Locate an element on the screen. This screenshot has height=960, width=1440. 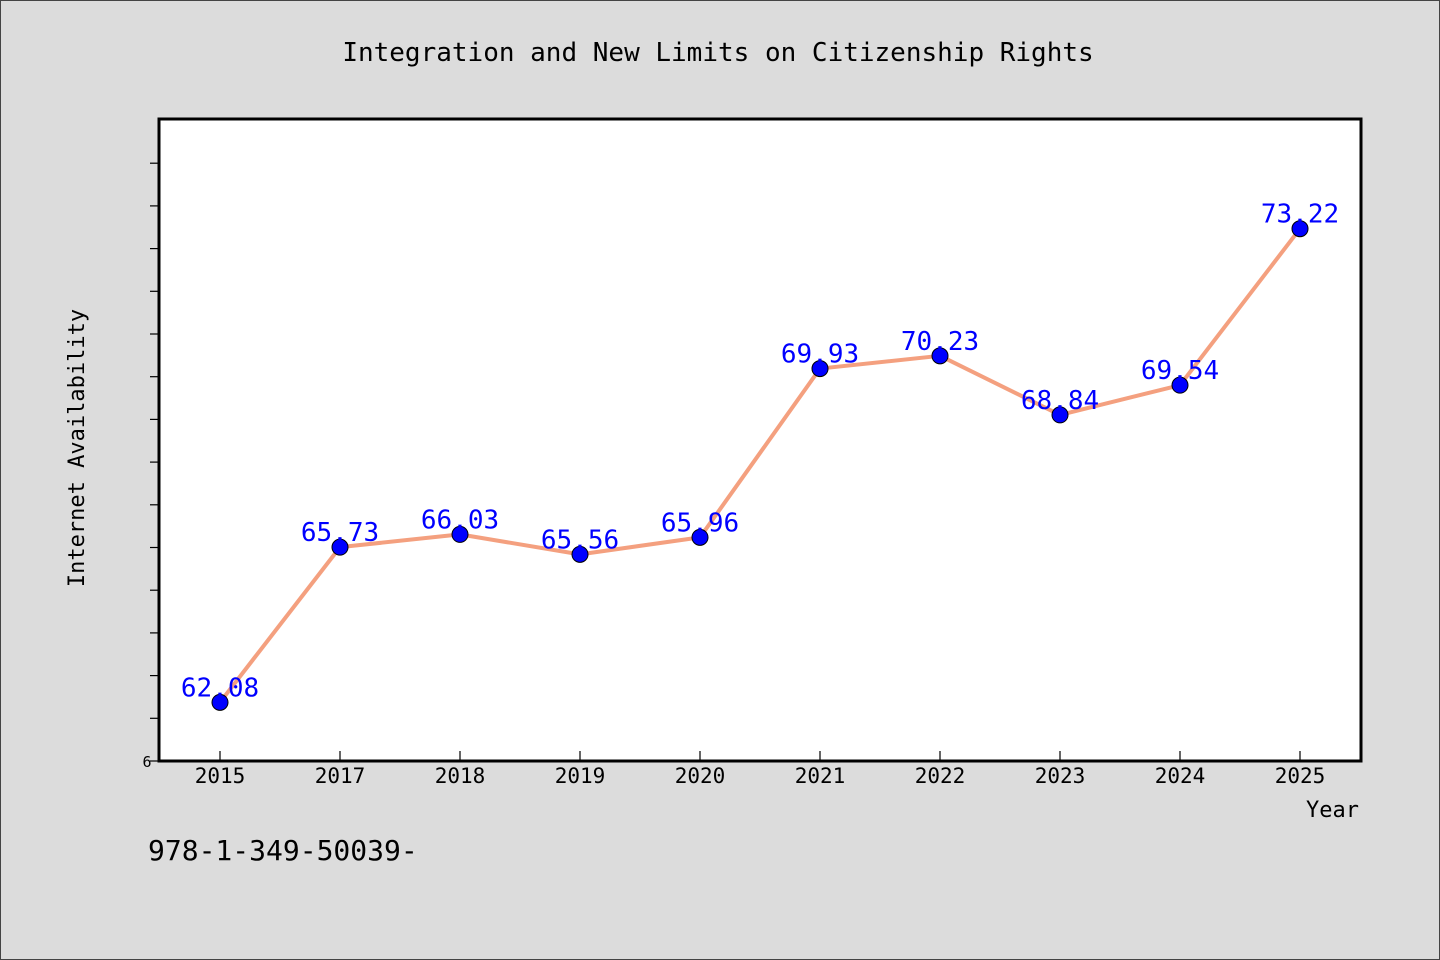
data-label: 62.08 is located at coordinates (220, 688).